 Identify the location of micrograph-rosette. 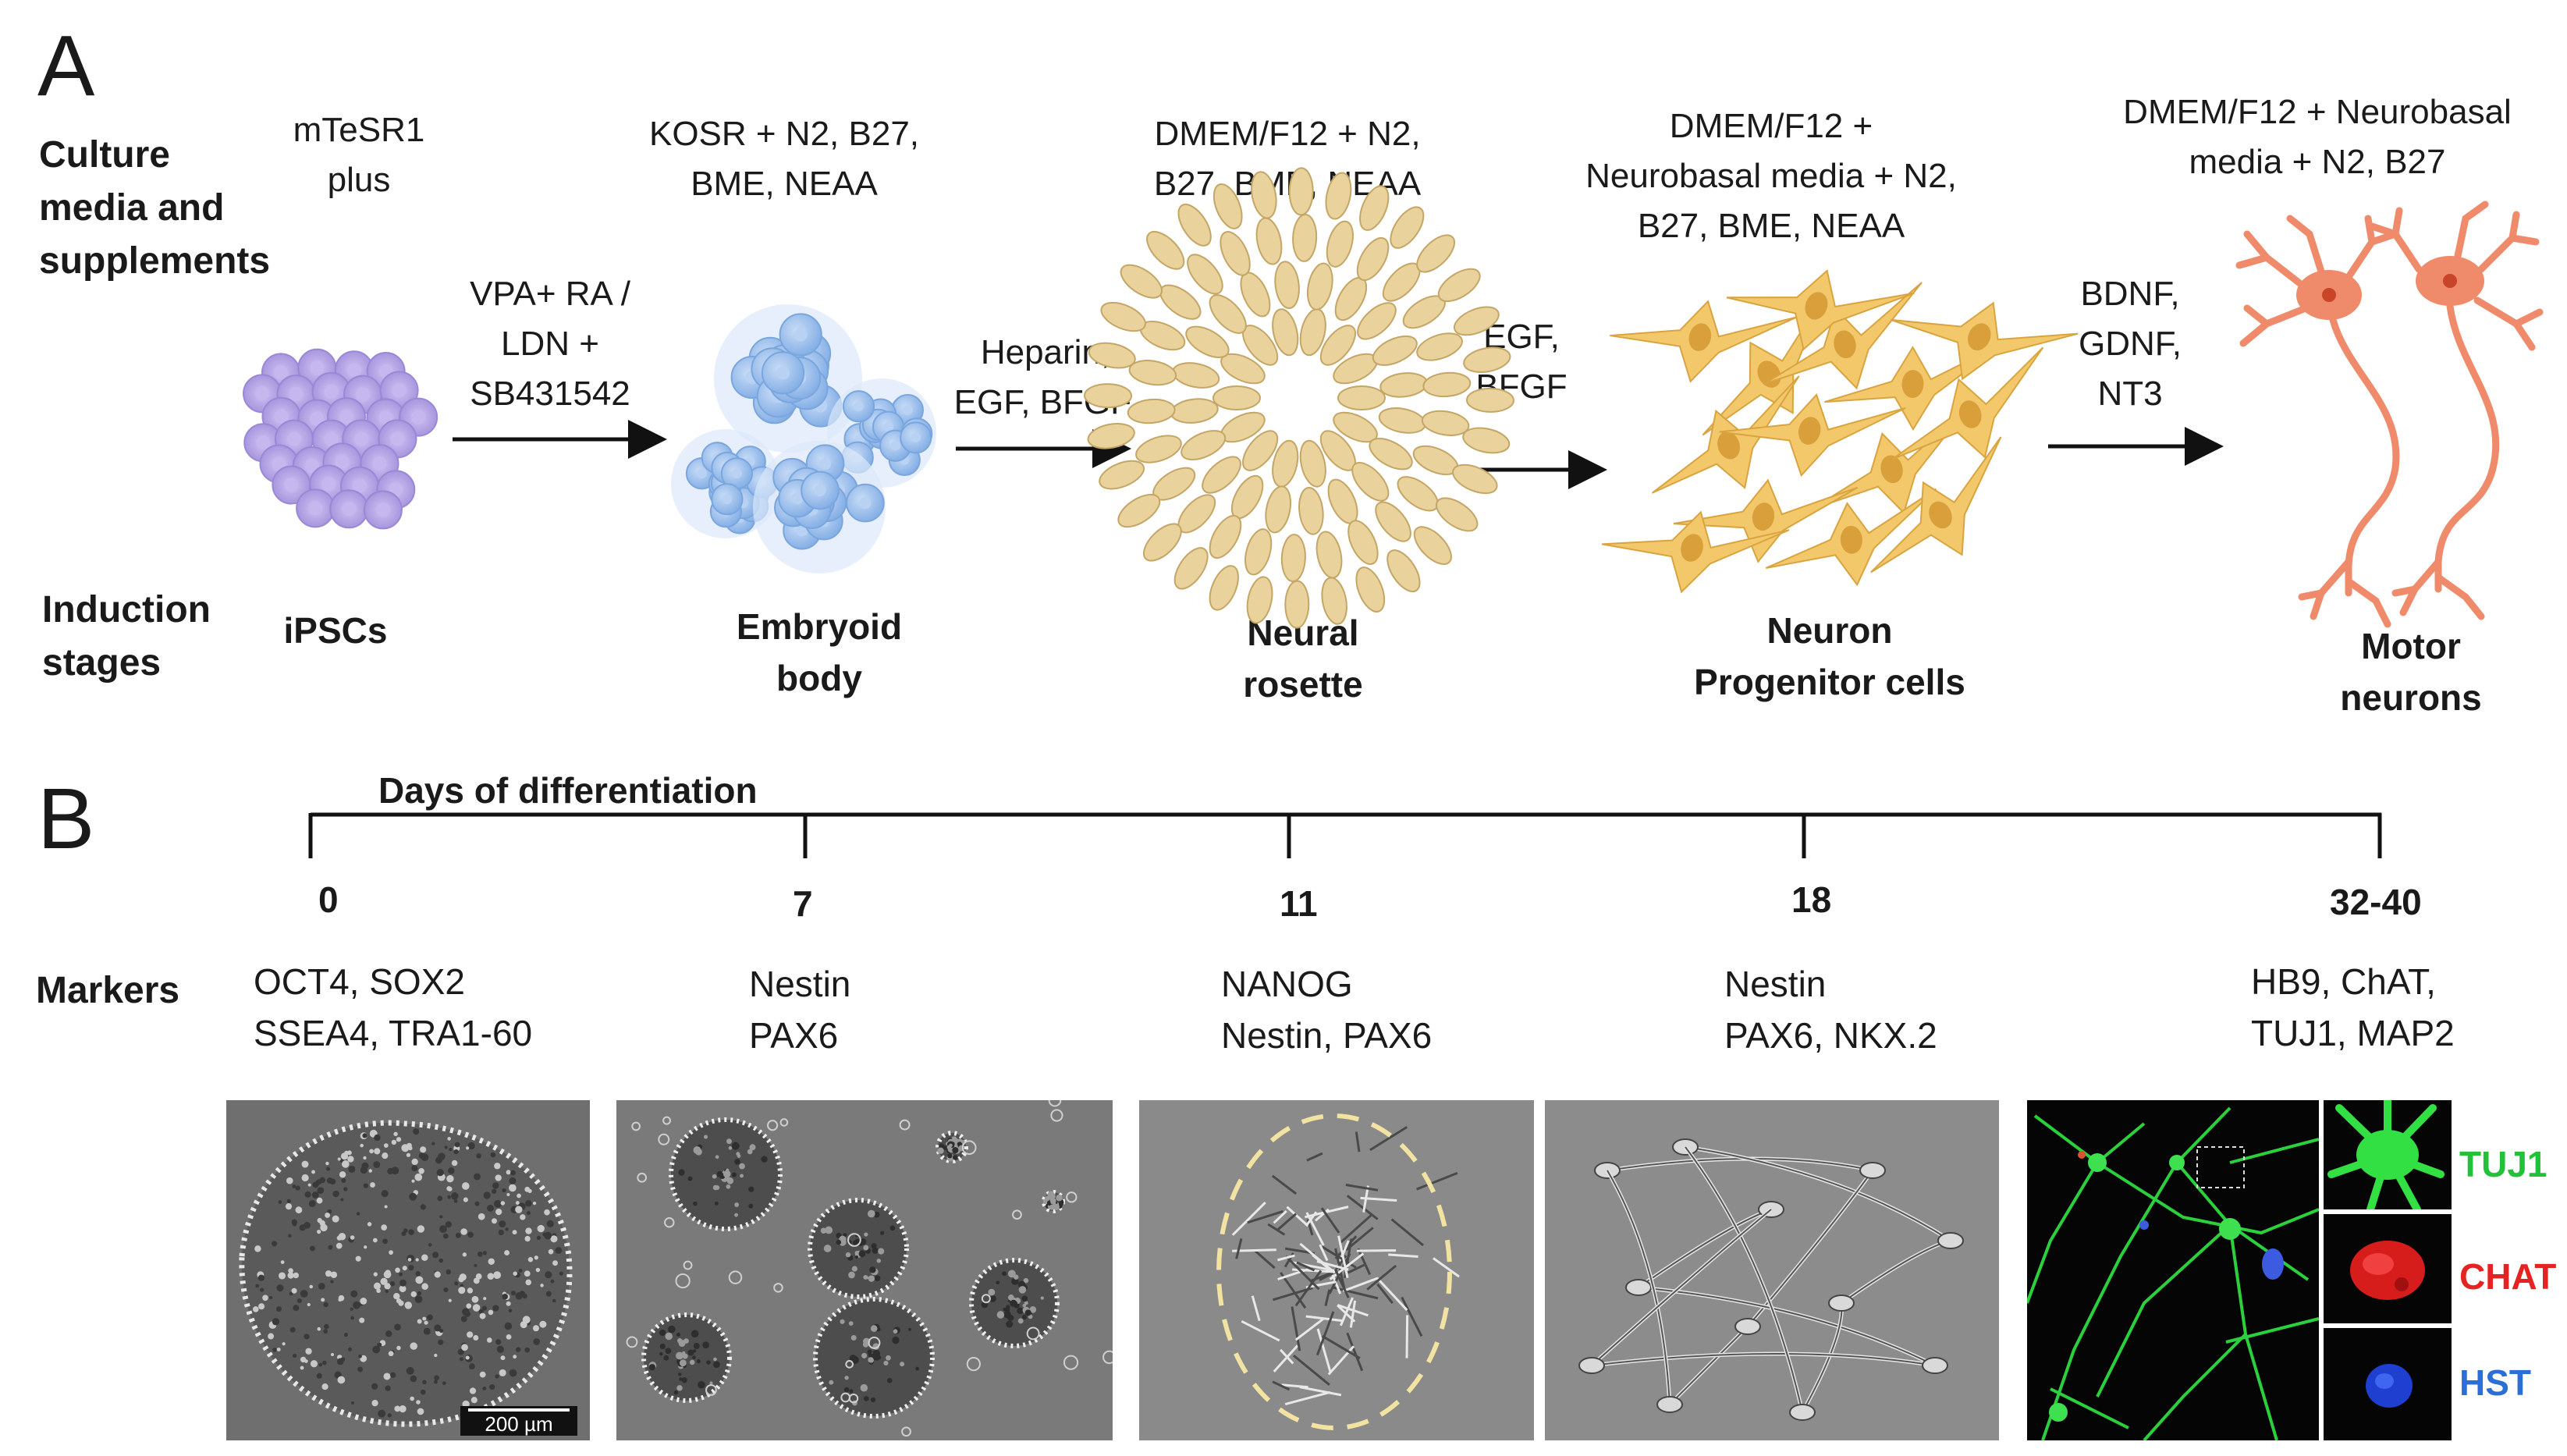
(1336, 1270).